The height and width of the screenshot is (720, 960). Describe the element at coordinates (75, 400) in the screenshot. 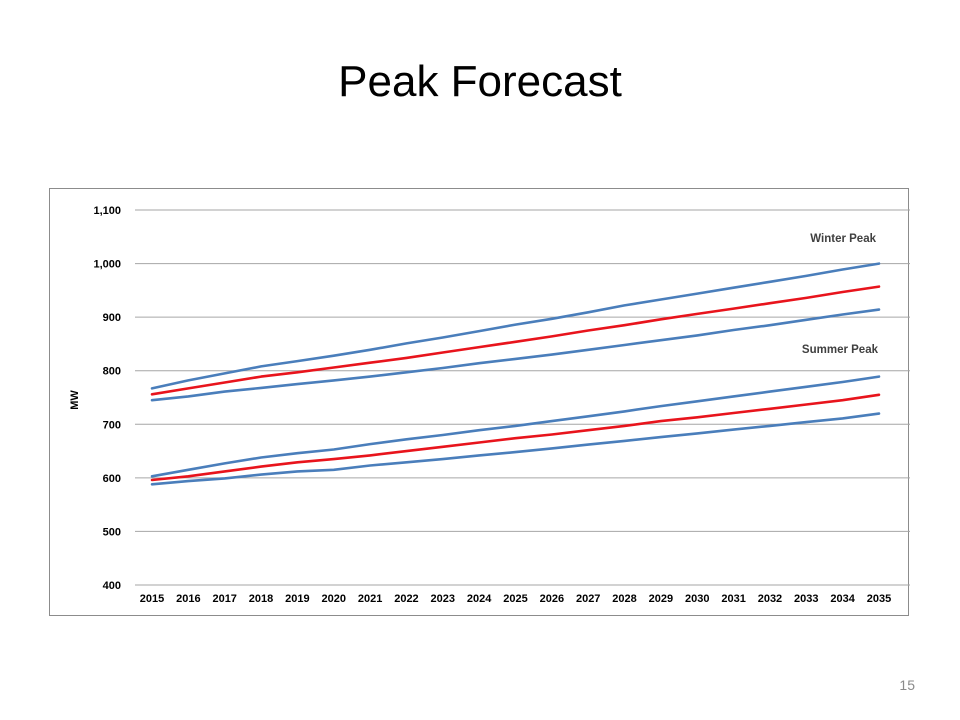

I see `y-axis-label: MW` at that location.